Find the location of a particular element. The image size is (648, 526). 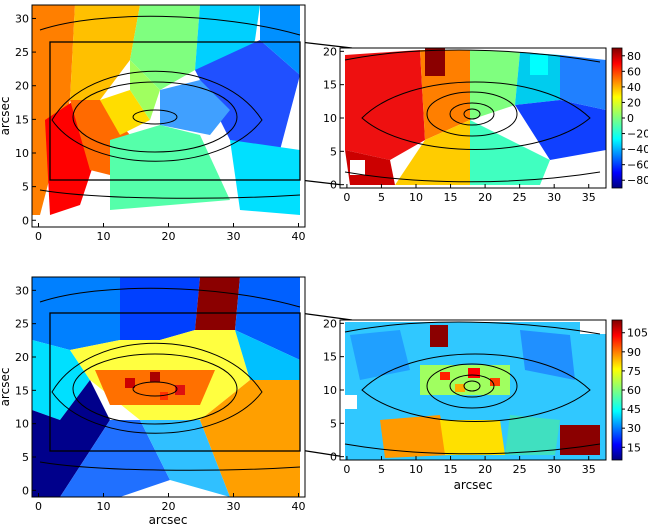

colorbar-tick-label: 75 is located at coordinates (634, 371).